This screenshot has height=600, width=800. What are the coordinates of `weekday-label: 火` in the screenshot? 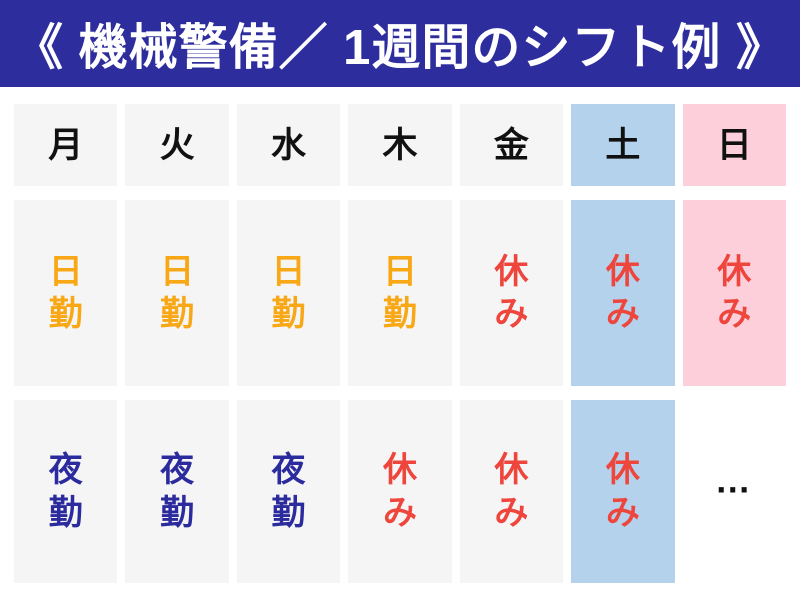 It's located at (177, 145).